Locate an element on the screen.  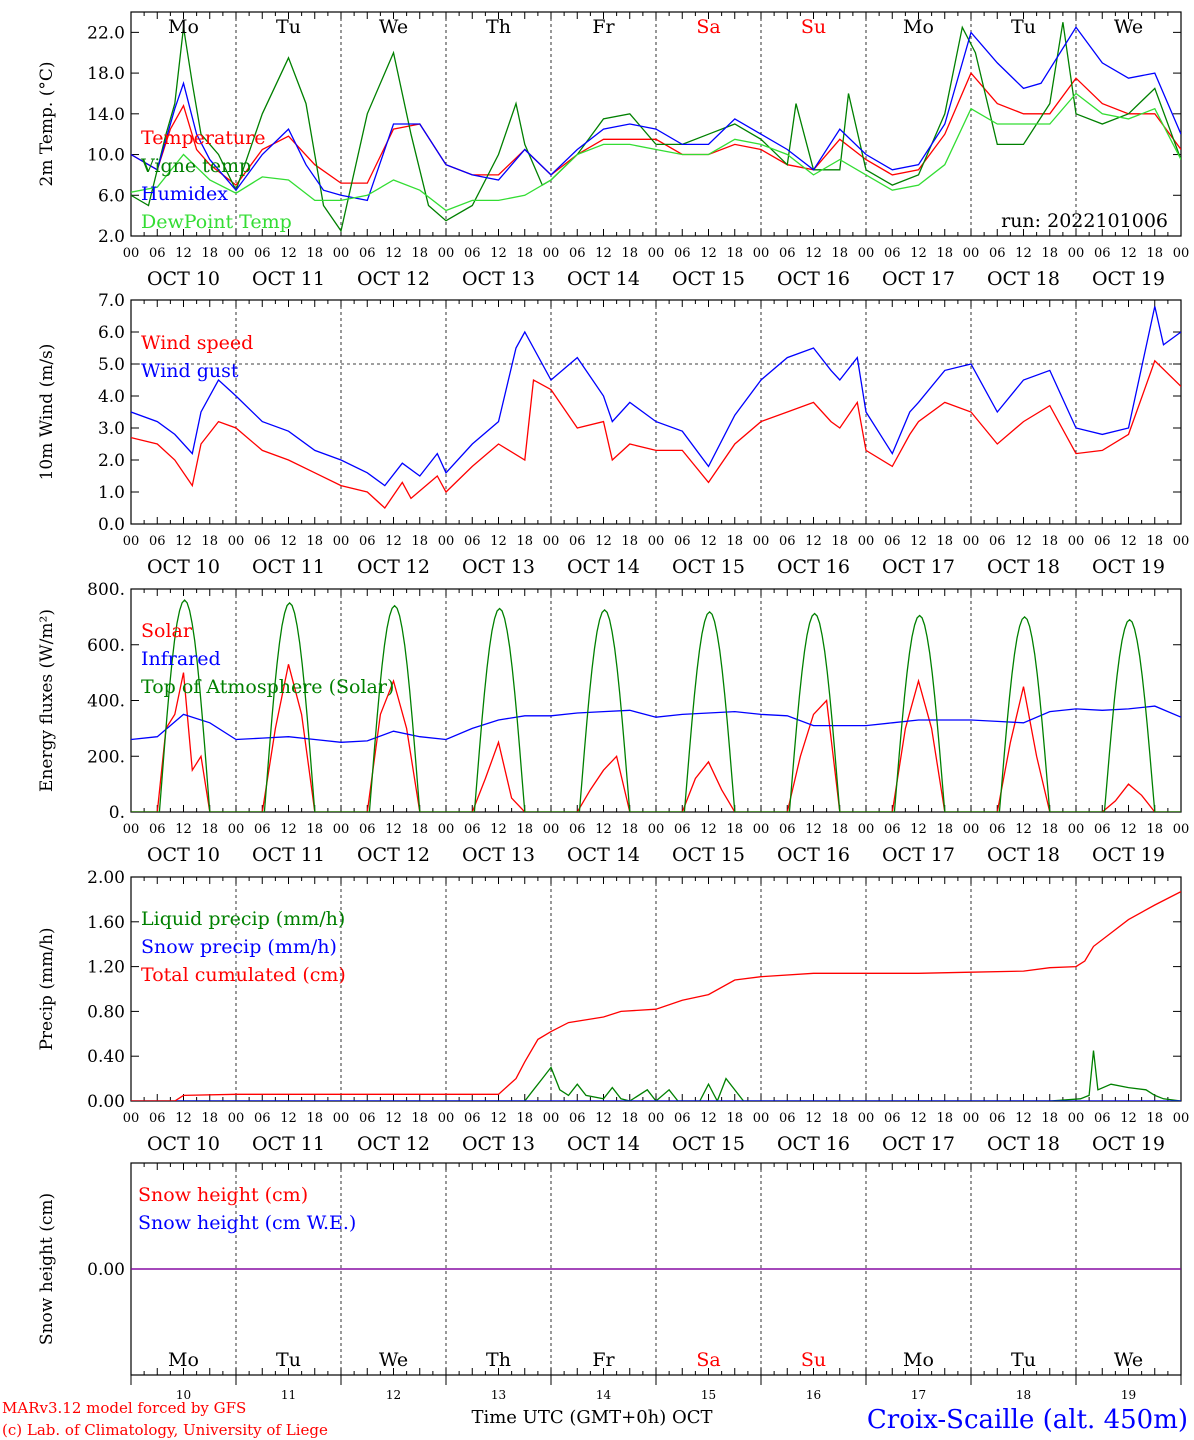
weekday-label: Mo is located at coordinates (183, 27).